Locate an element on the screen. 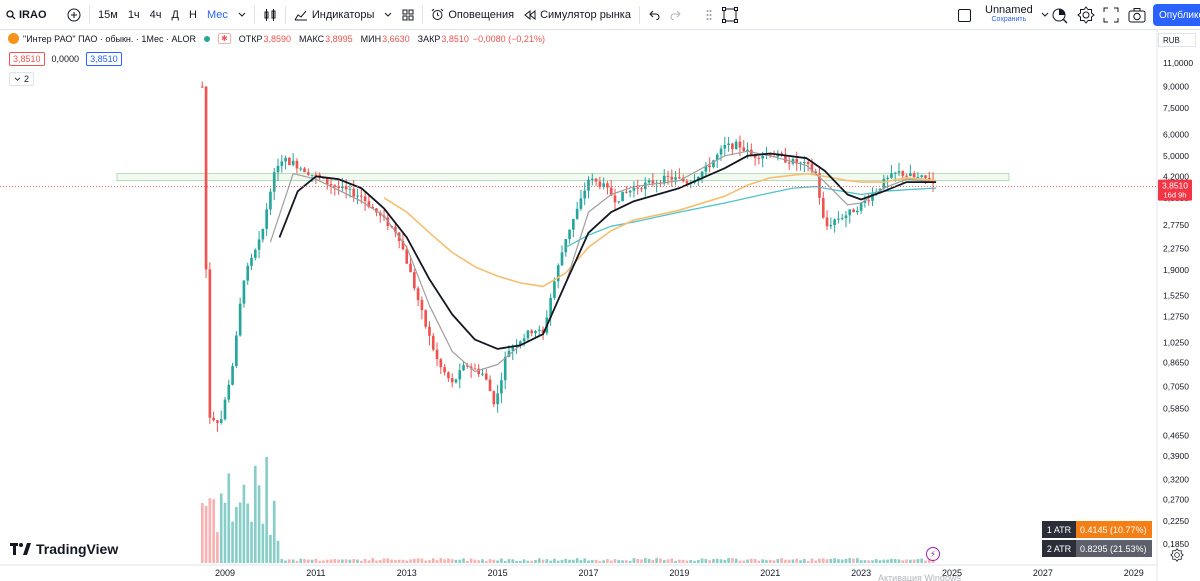  interval-button: Н is located at coordinates (192, 14).